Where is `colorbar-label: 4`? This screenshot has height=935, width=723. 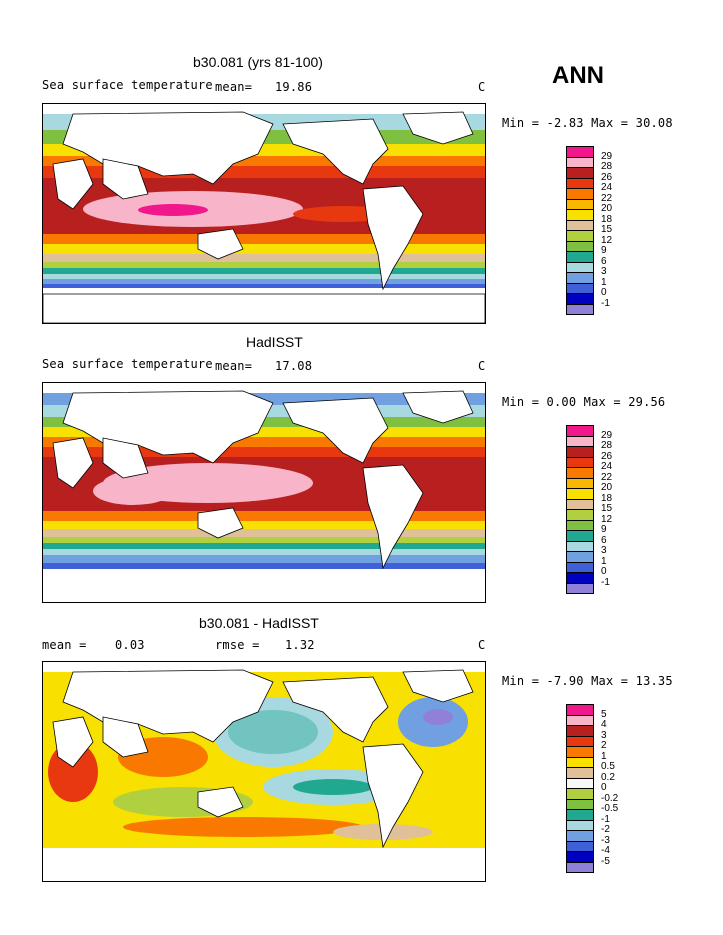
colorbar-label: 4 is located at coordinates (604, 724).